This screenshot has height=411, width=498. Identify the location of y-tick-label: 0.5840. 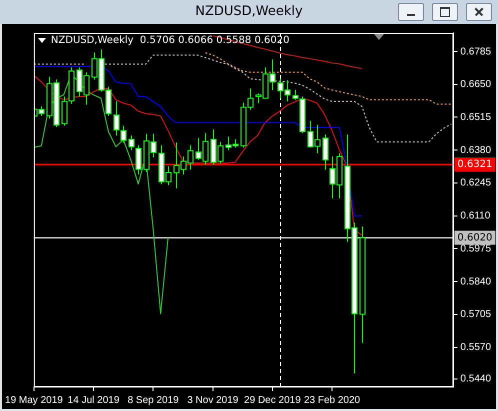
(476, 282).